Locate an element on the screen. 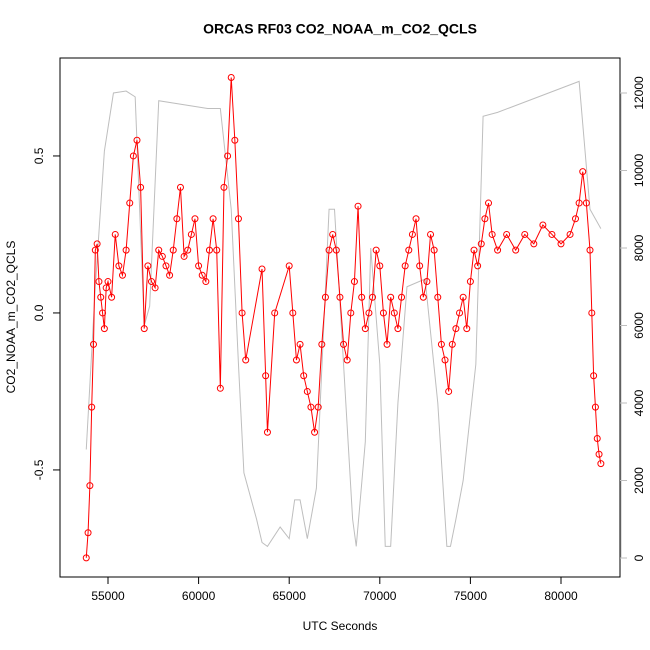 The image size is (650, 650). y2-axis: 0 2000 4000 6000 8000 10000 12000 is located at coordinates (633, 318).